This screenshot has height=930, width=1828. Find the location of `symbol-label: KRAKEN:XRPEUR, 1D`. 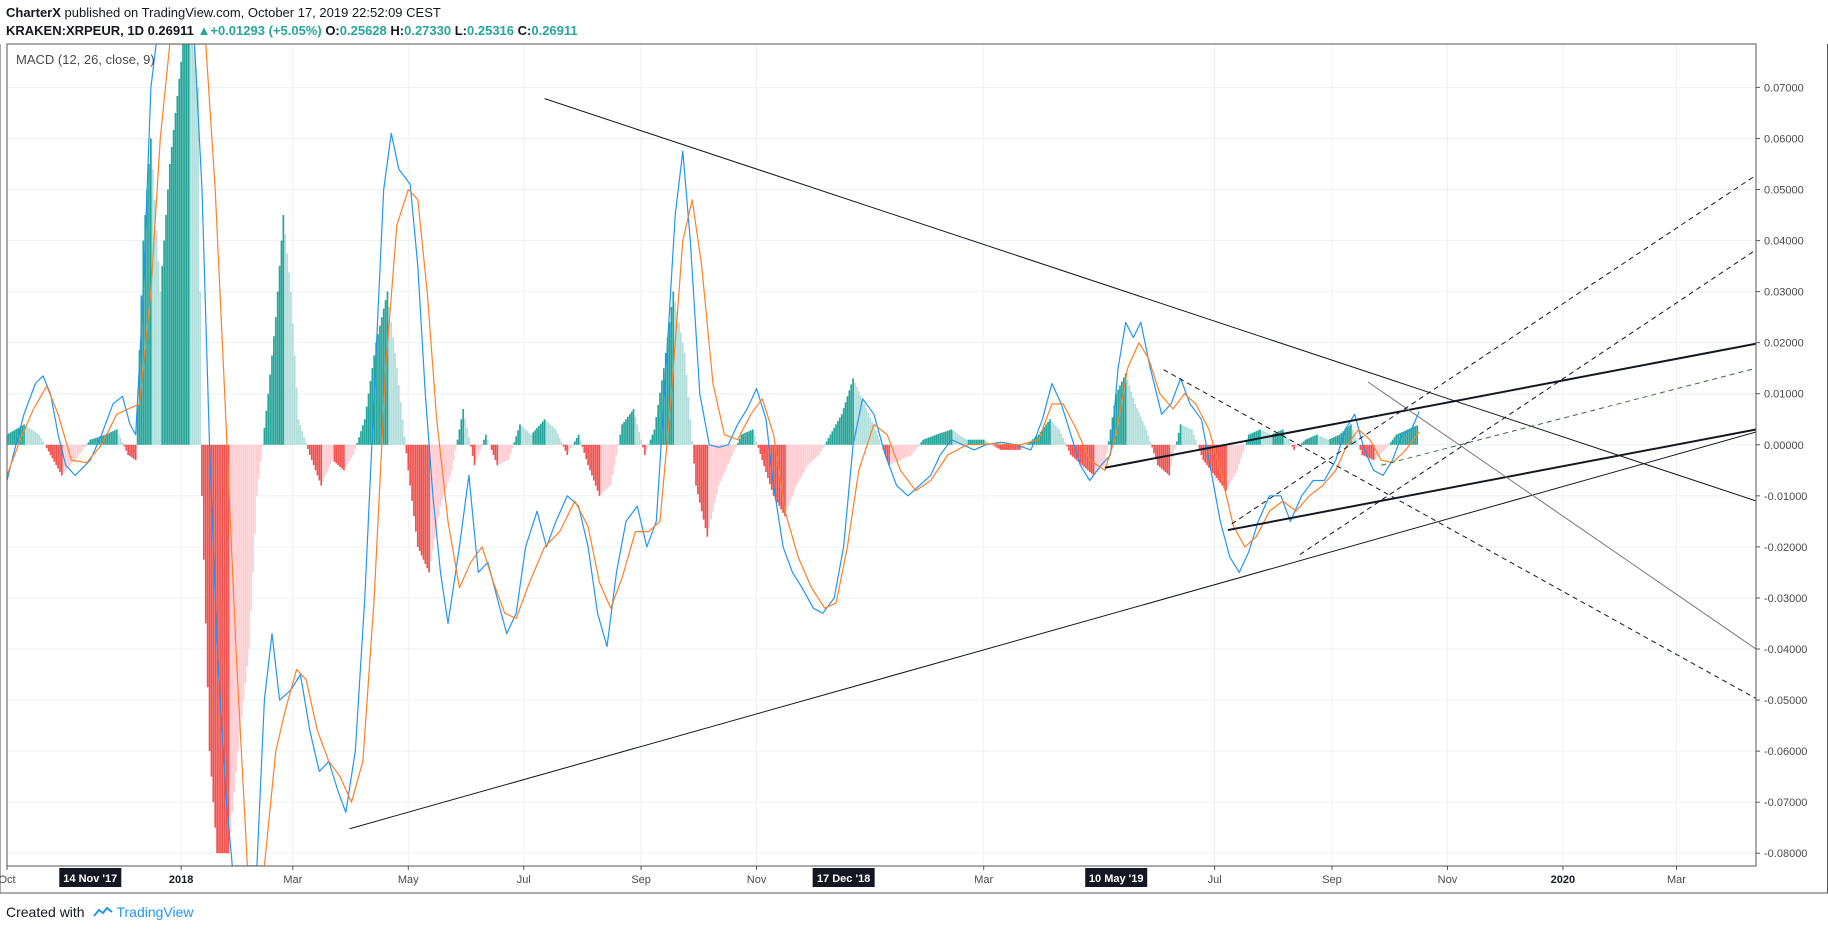

symbol-label: KRAKEN:XRPEUR, 1D is located at coordinates (75, 30).